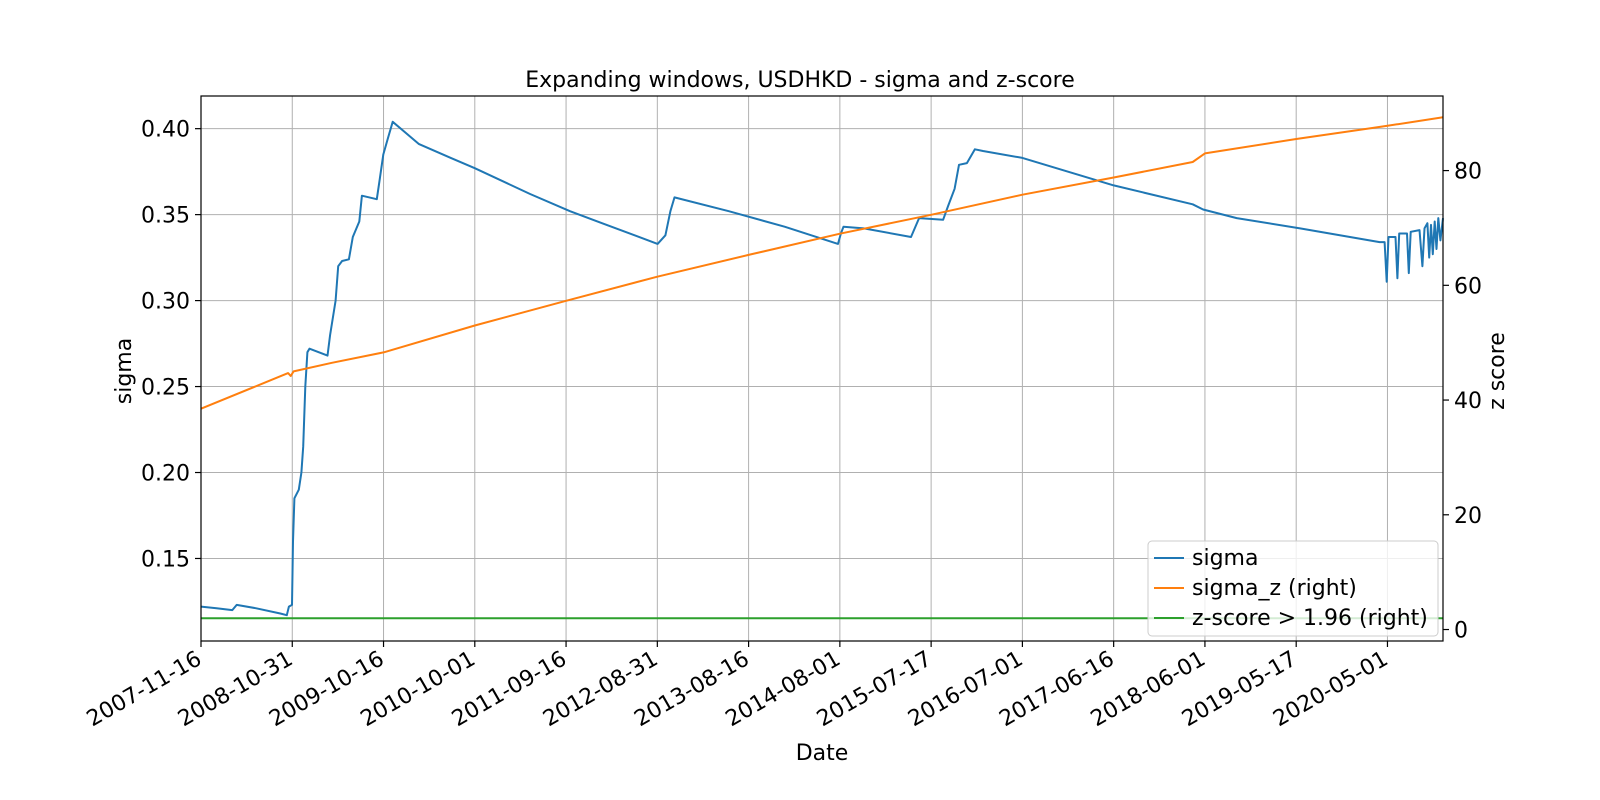  What do you see at coordinates (165, 388) in the screenshot?
I see `y-tick-label: 0.25` at bounding box center [165, 388].